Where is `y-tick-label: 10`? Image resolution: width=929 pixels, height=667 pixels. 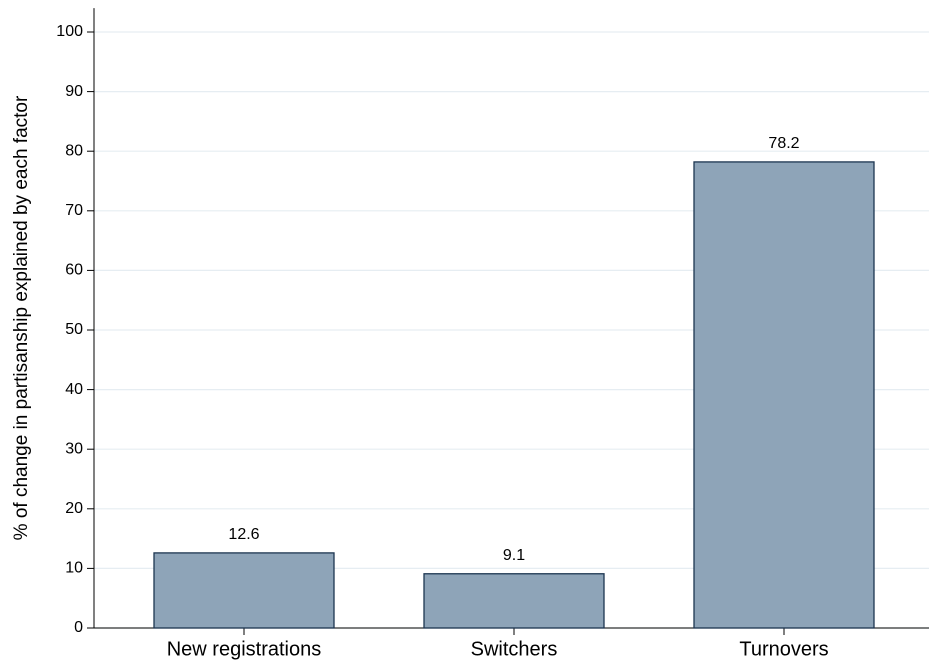
y-tick-label: 10 is located at coordinates (74, 568).